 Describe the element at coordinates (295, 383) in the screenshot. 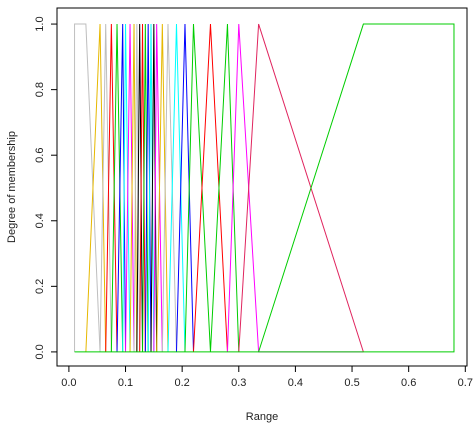

I see `x-tick-label: 0.4` at that location.